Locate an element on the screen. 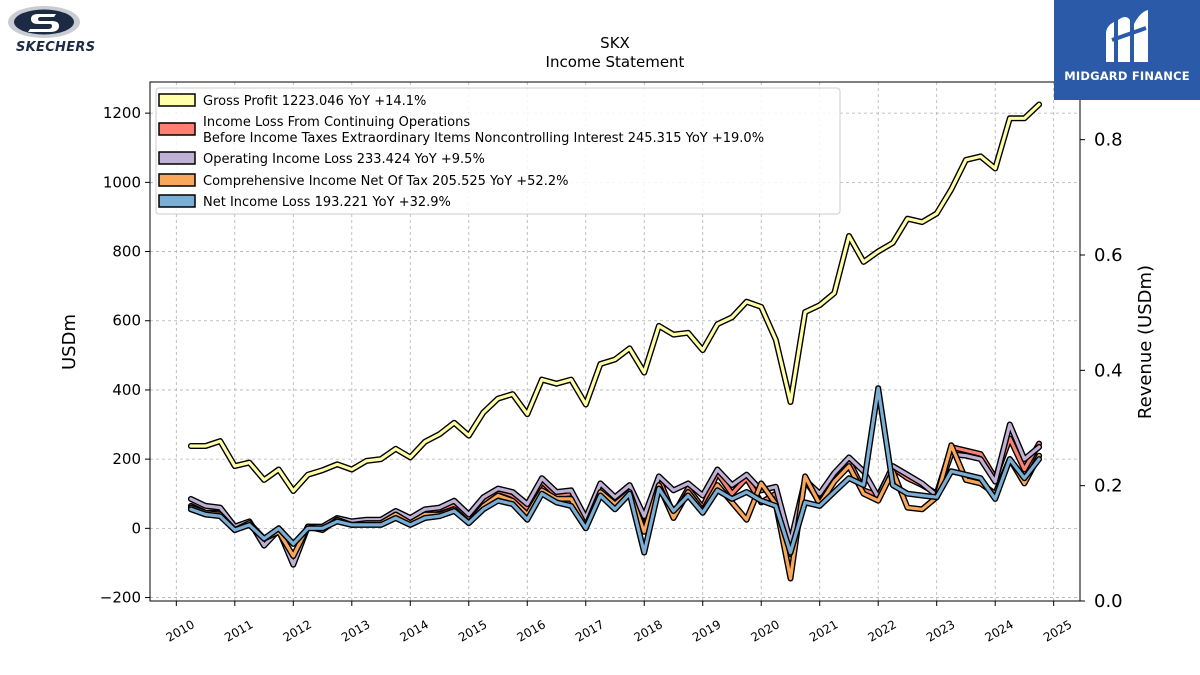 The width and height of the screenshot is (1200, 675). legend-swatch-comprehensive-income is located at coordinates (177, 180).